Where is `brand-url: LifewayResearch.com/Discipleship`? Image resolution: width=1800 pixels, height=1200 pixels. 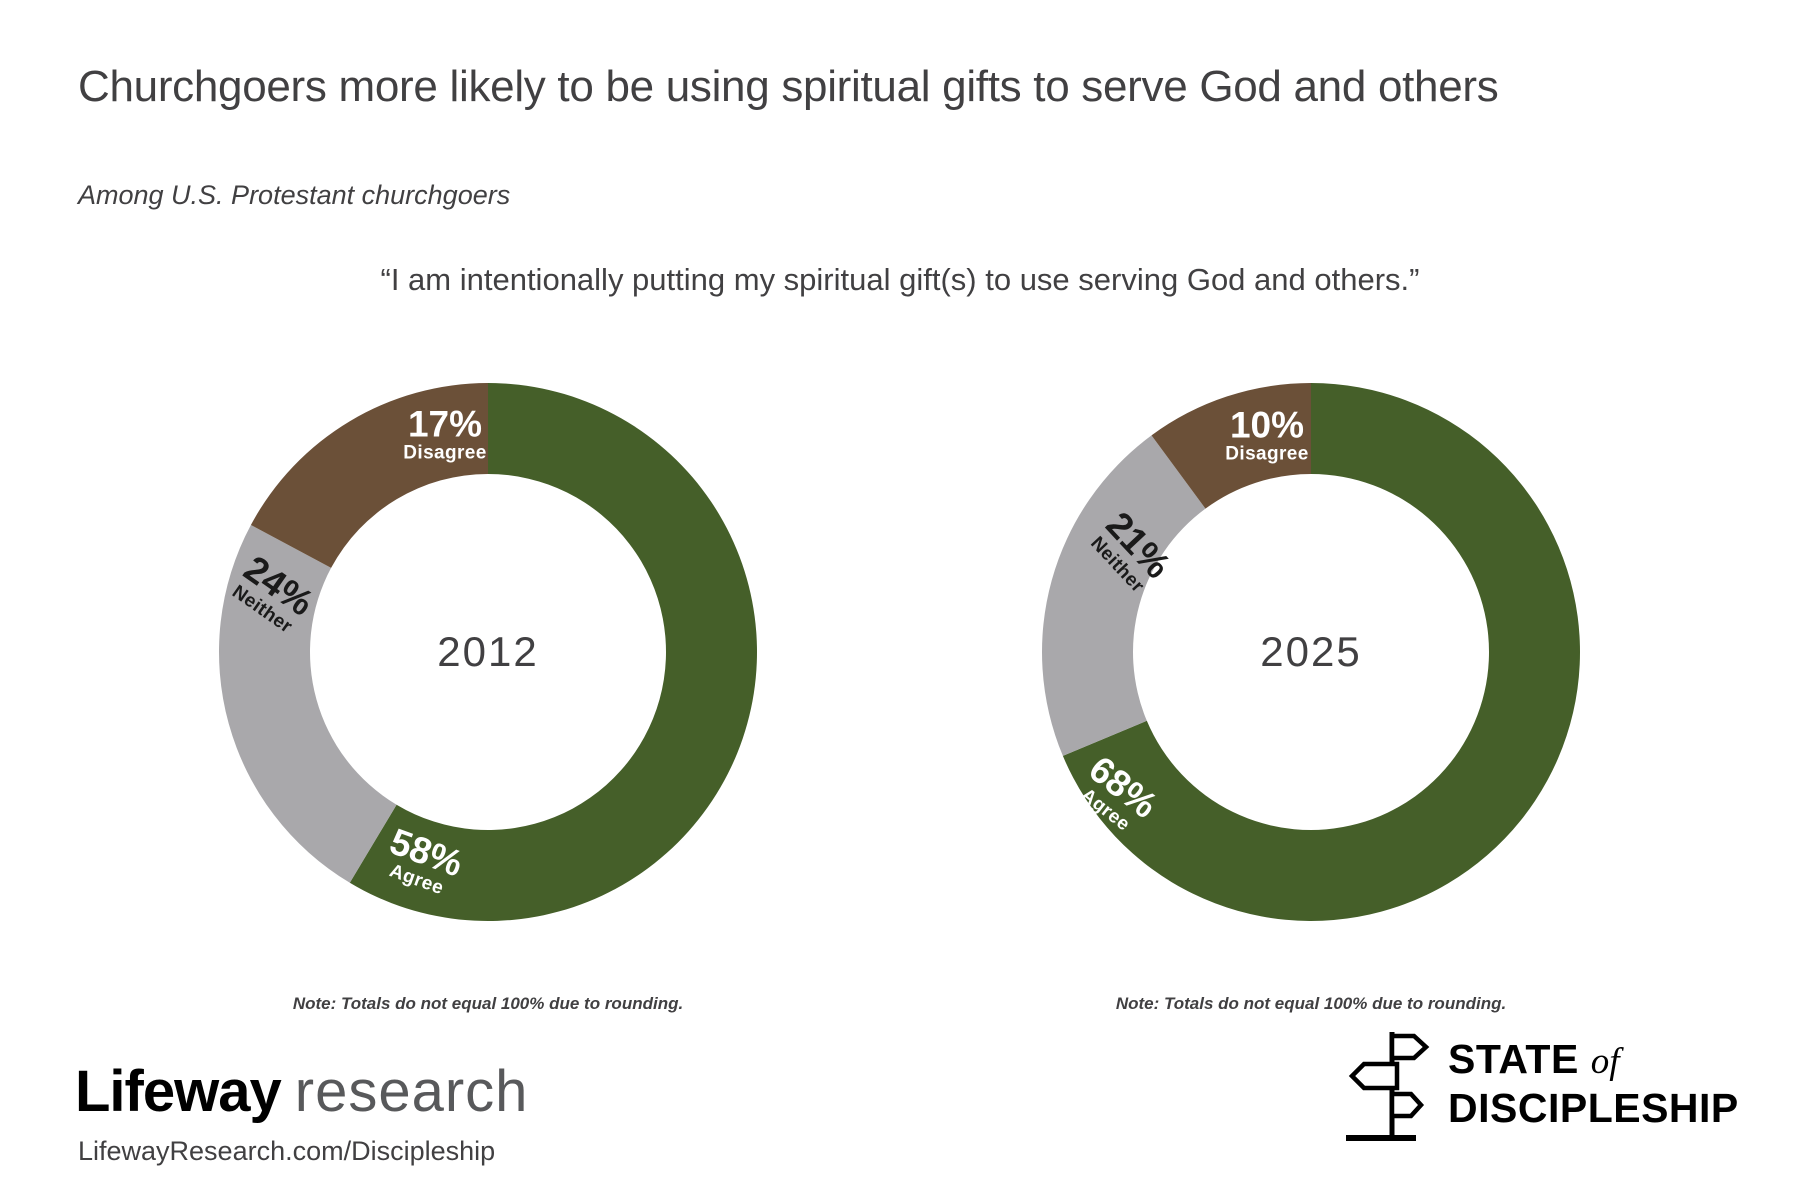
brand-url: LifewayResearch.com/Discipleship is located at coordinates (287, 1151).